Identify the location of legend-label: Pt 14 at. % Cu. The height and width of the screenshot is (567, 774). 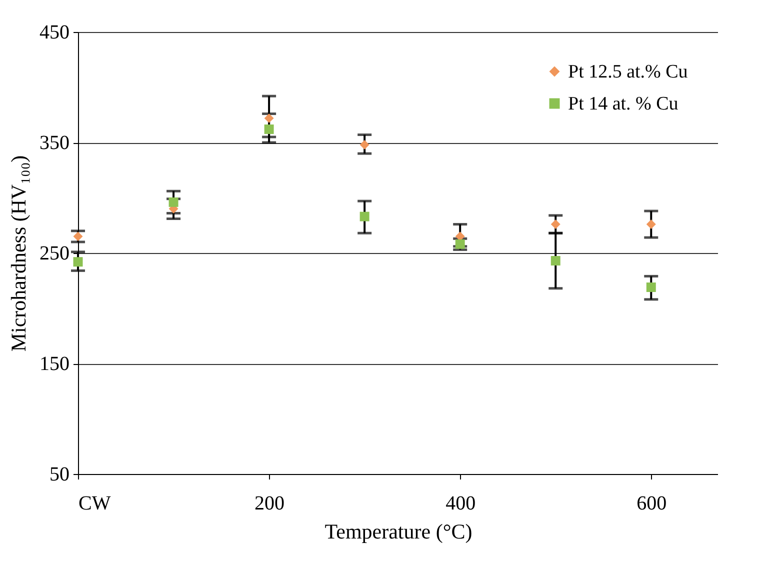
(623, 104).